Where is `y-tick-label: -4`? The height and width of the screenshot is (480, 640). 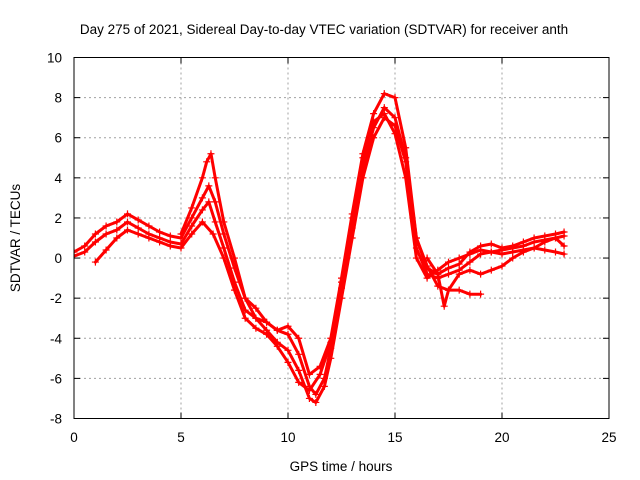 y-tick-label: -4 is located at coordinates (56, 338).